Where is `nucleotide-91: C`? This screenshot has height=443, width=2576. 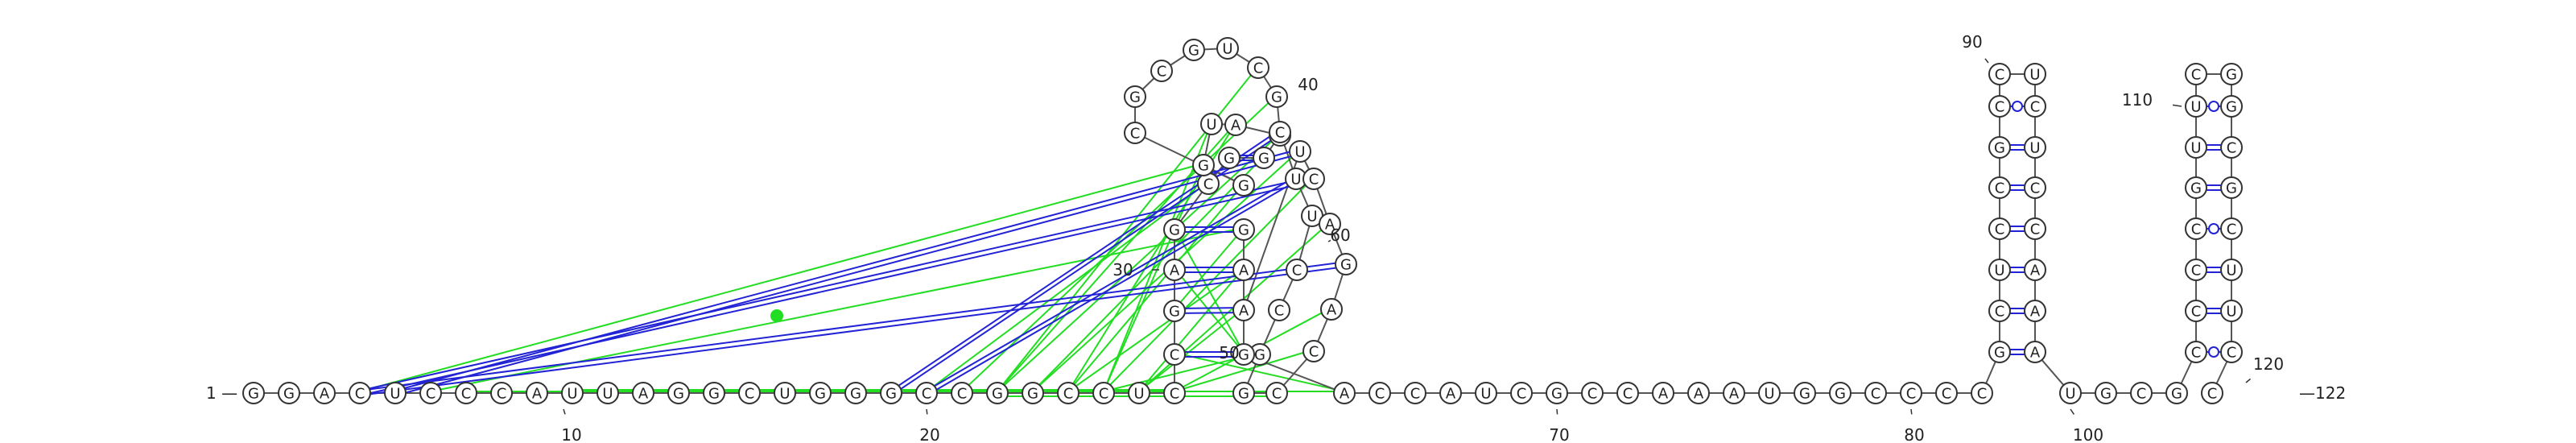
nucleotide-91: C is located at coordinates (1999, 74).